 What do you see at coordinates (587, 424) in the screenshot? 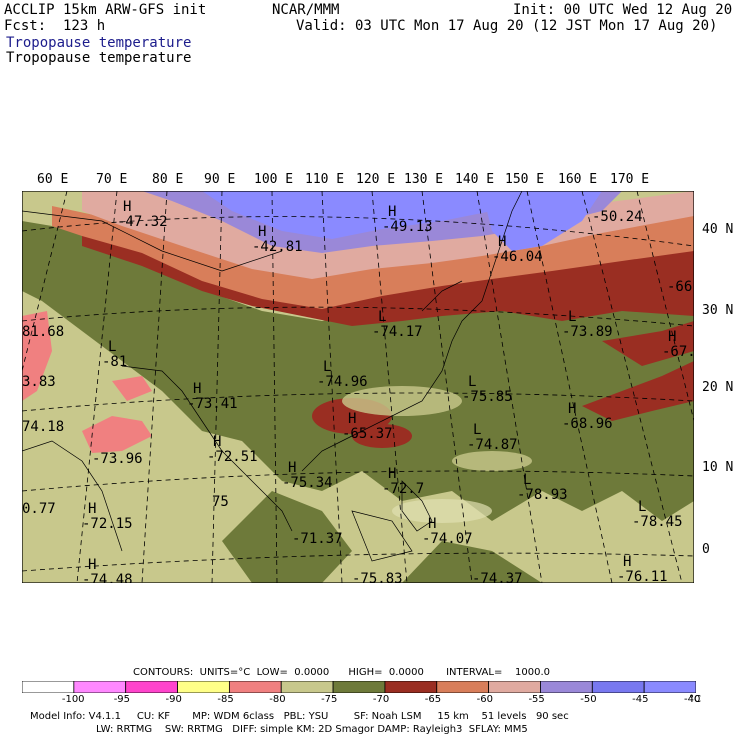
I see `extremum-value-label: -68.96` at bounding box center [587, 424].